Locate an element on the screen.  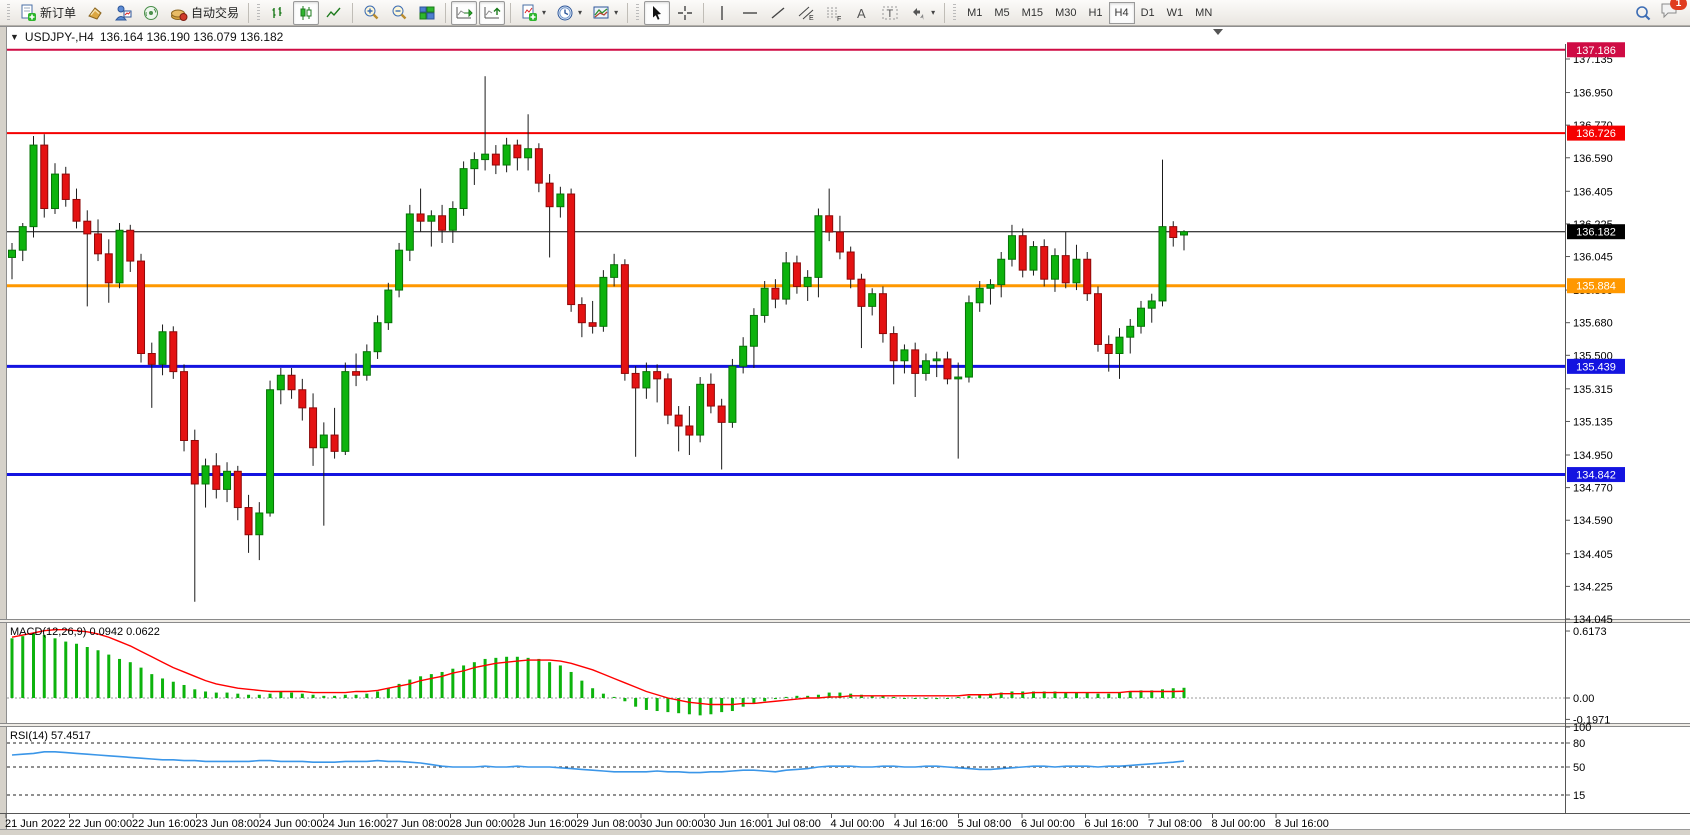
svg-text: RSI(14) 57.4517 is located at coordinates (50, 736).